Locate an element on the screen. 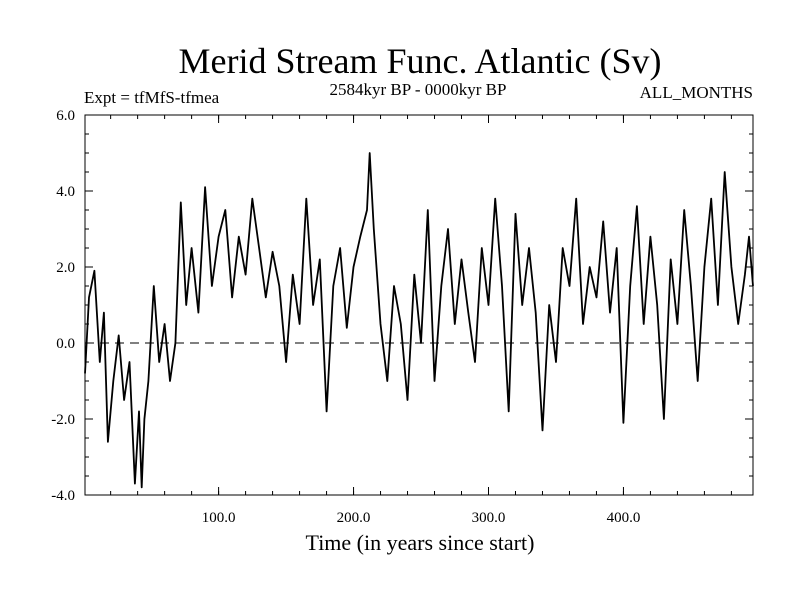 This screenshot has width=800, height=600. x-tick-label: 400.0 is located at coordinates (624, 518).